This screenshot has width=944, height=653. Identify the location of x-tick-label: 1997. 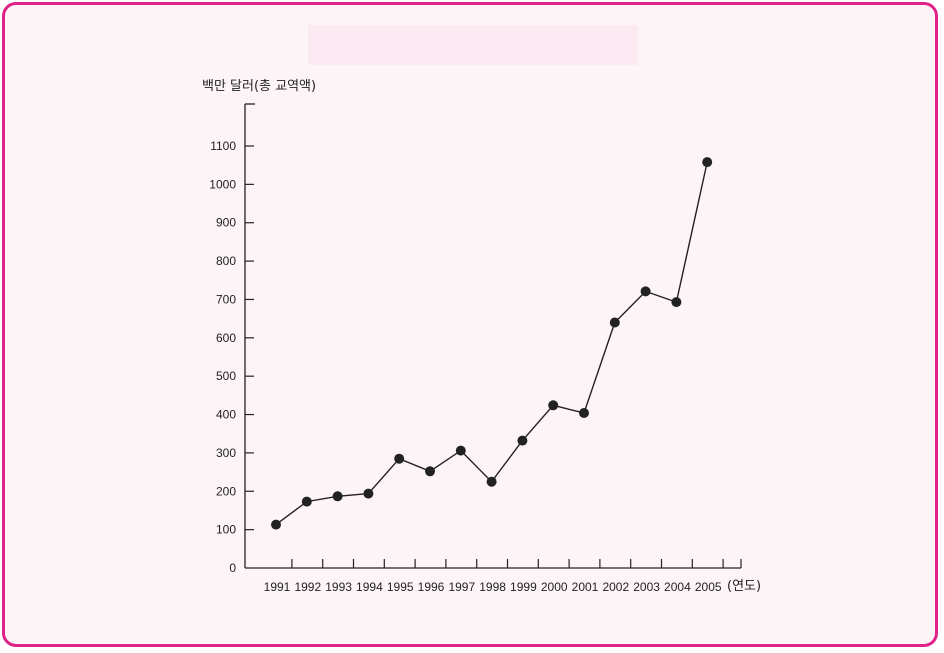
(461, 587).